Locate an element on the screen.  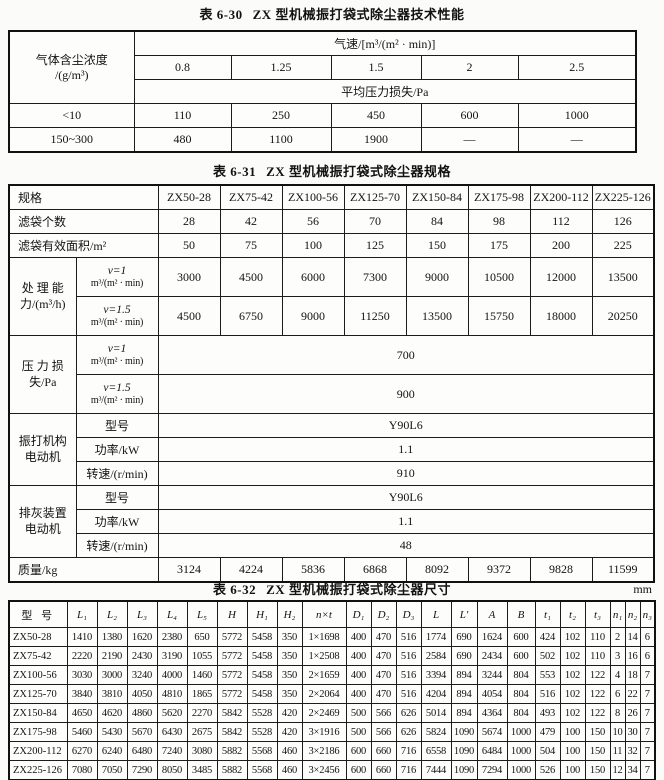
t31-mass-value: 3124 is located at coordinates (189, 570).